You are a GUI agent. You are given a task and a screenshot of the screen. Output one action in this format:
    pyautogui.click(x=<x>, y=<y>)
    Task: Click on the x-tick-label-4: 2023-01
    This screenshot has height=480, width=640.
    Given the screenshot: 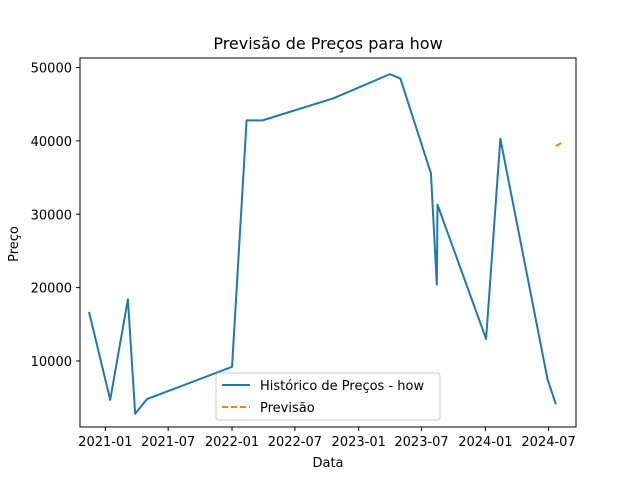 What is the action you would take?
    pyautogui.click(x=359, y=442)
    